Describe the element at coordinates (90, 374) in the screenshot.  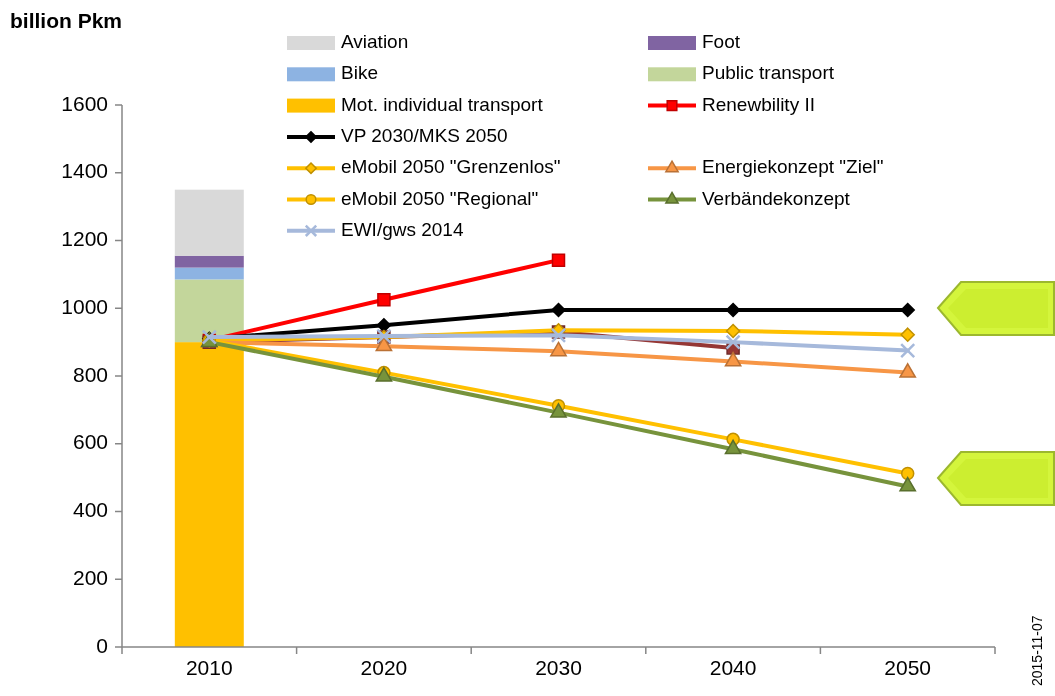
I see `y-tick-label: 800` at that location.